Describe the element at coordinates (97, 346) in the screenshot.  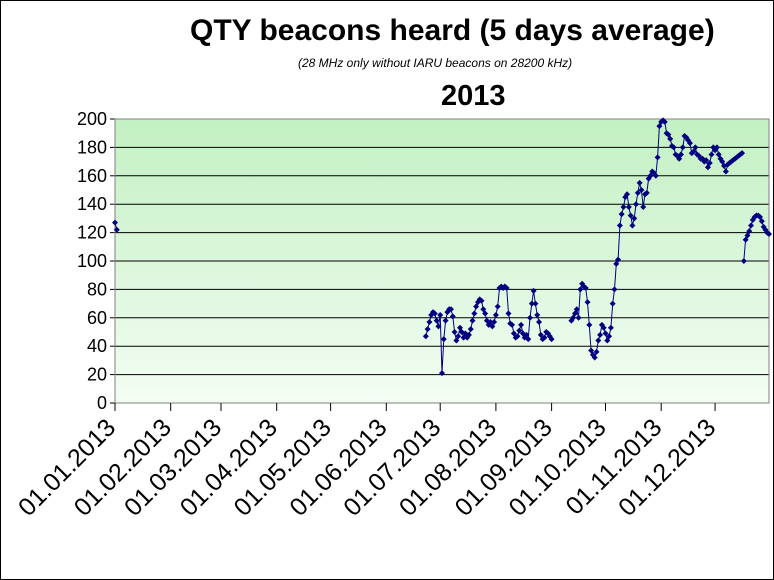
I see `y-tick-label: 40` at that location.